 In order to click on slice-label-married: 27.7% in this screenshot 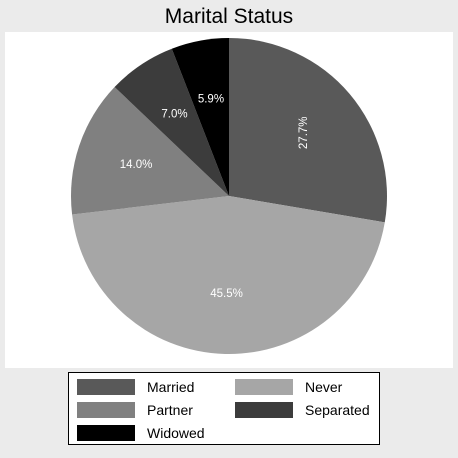, I will do `click(304, 132)`.